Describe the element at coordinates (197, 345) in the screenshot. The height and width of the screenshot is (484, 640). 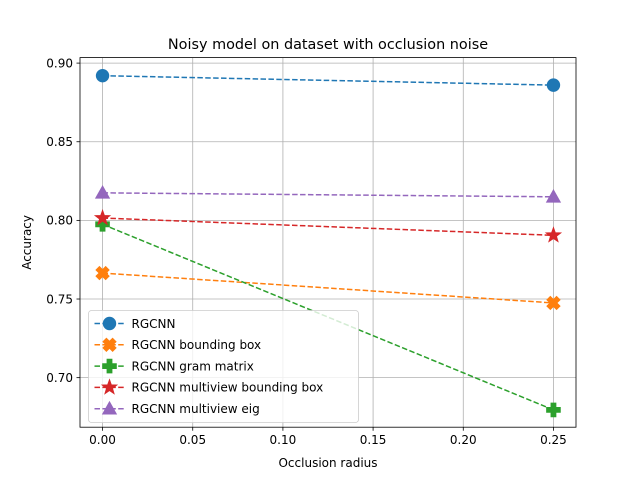
I see `legend-label: RGCNN bounding box` at that location.